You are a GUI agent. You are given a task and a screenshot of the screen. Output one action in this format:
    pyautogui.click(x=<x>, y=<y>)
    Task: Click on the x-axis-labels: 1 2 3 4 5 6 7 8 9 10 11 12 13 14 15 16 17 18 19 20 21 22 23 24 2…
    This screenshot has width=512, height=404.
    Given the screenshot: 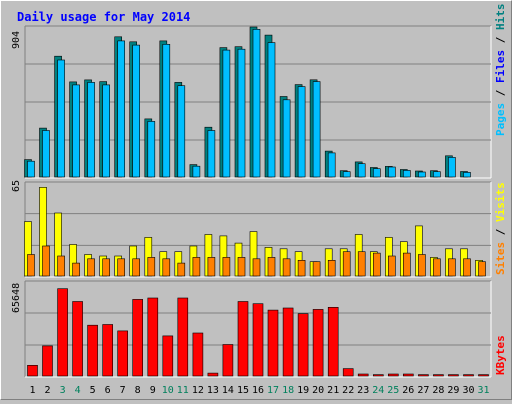 What is the action you would take?
    pyautogui.click(x=259, y=390)
    